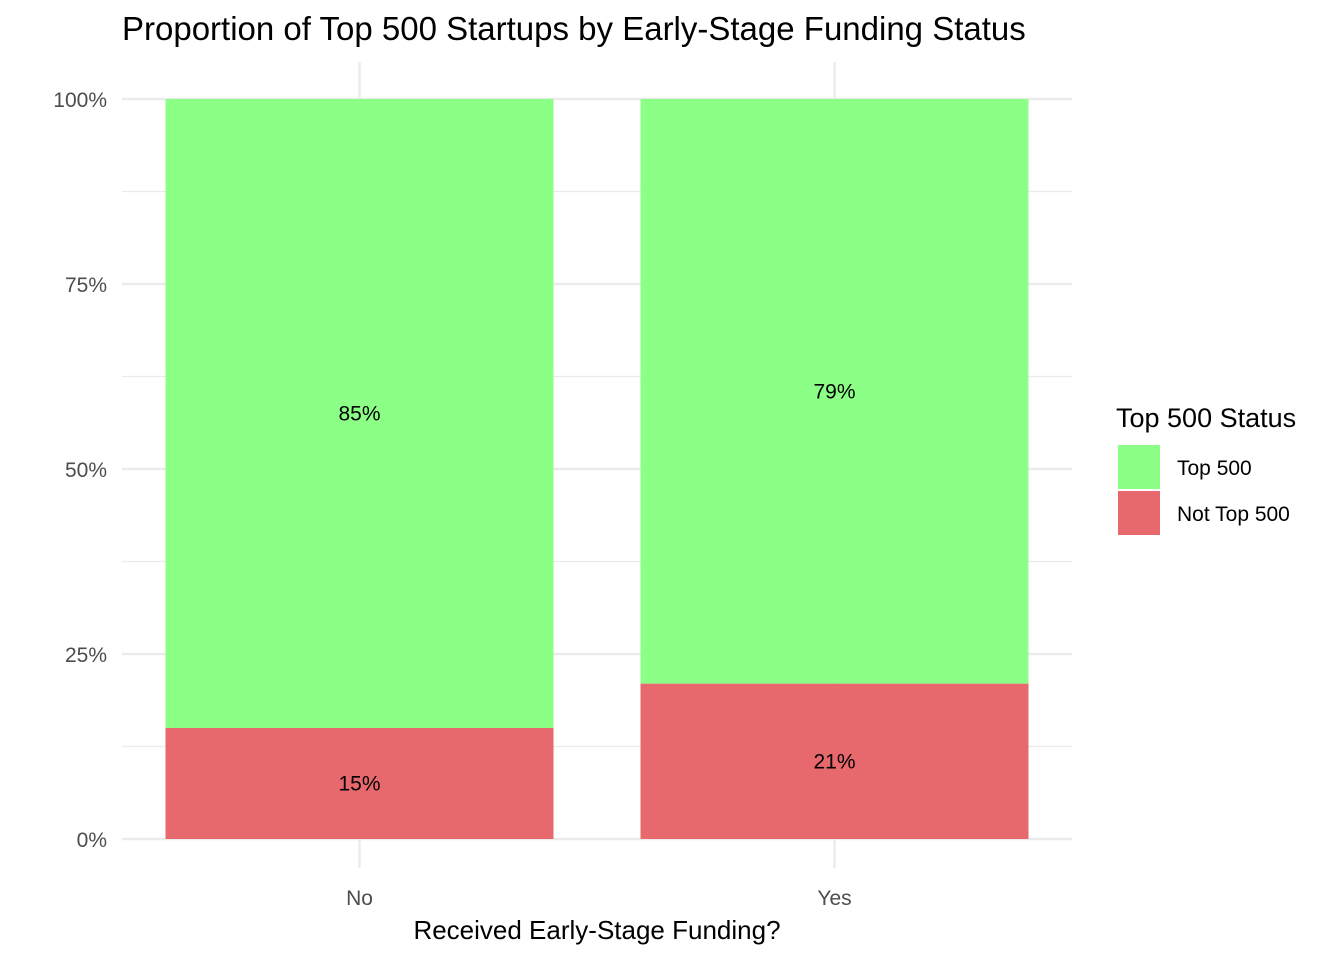  I want to click on bar-segment-not-top-500-yes, so click(834, 761).